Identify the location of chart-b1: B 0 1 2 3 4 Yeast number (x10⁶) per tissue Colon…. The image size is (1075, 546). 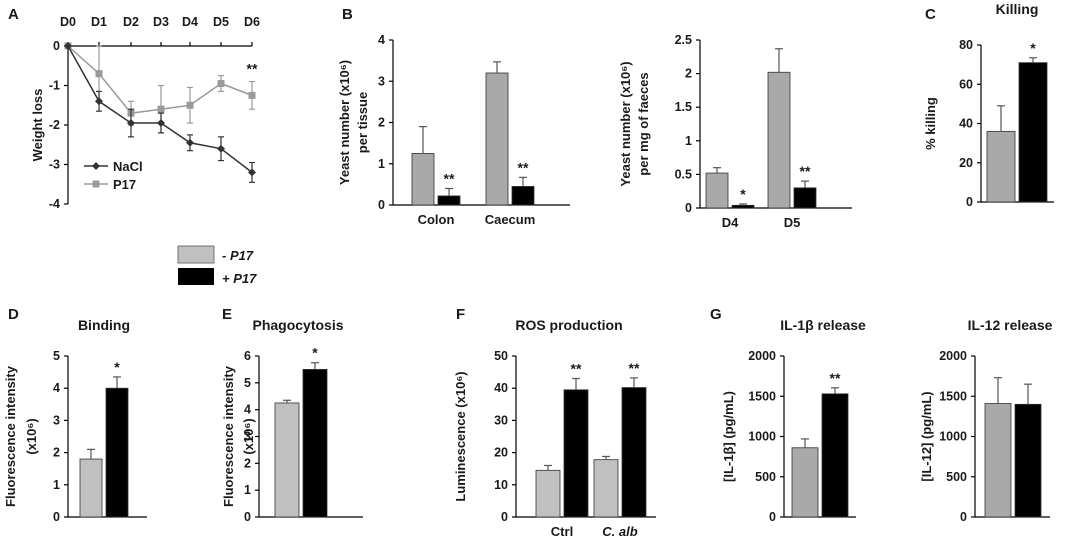
(453, 116).